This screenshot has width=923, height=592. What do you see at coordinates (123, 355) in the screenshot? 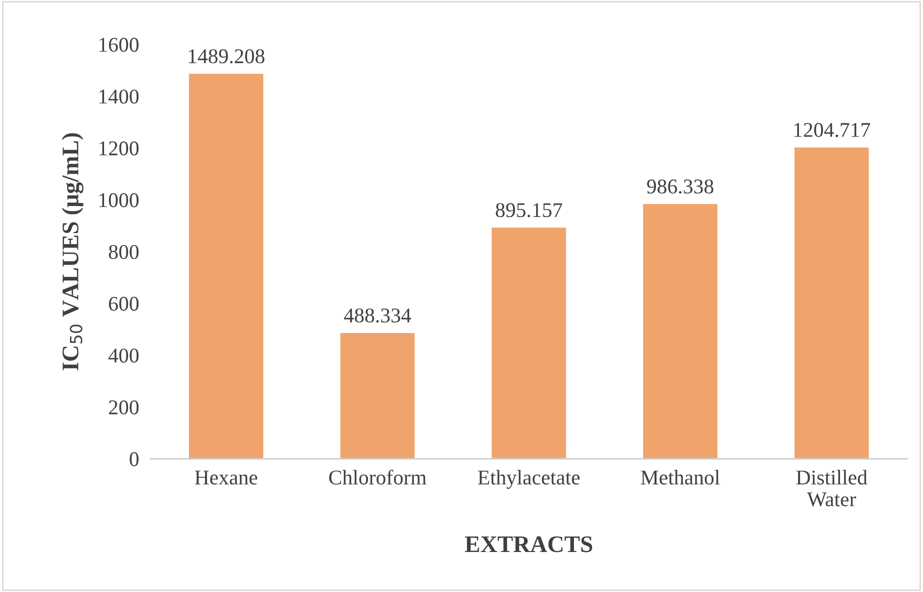
I see `y-tick-label: 400` at bounding box center [123, 355].